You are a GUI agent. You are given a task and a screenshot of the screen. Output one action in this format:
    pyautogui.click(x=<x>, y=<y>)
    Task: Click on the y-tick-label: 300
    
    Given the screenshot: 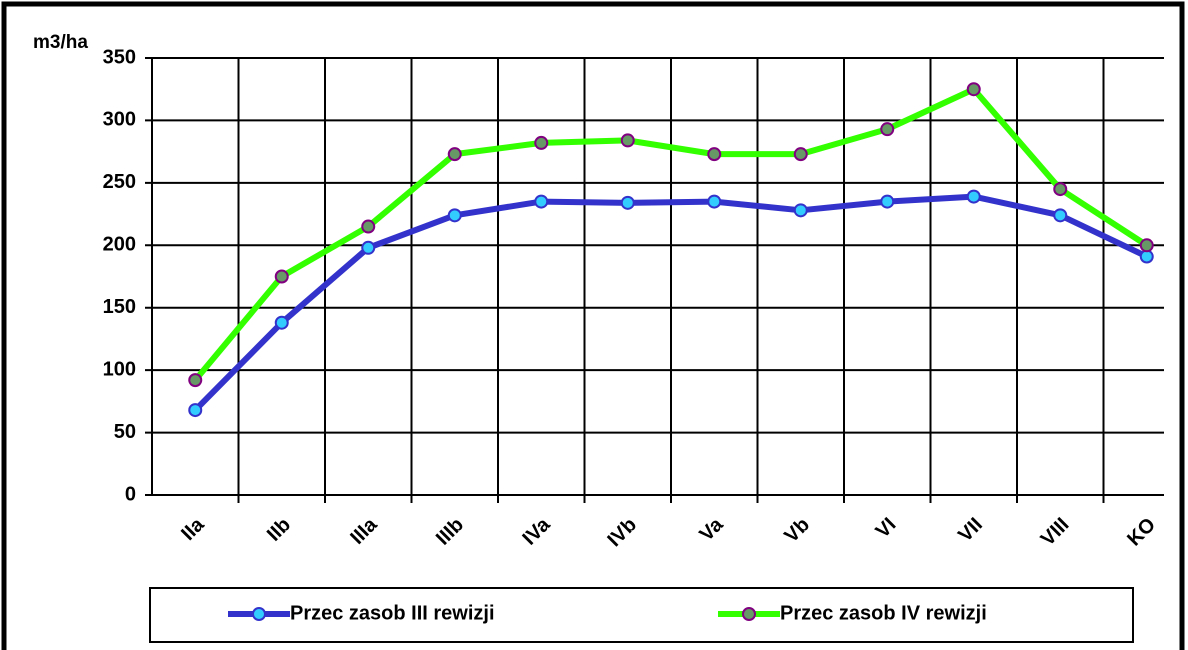 What is the action you would take?
    pyautogui.click(x=119, y=120)
    